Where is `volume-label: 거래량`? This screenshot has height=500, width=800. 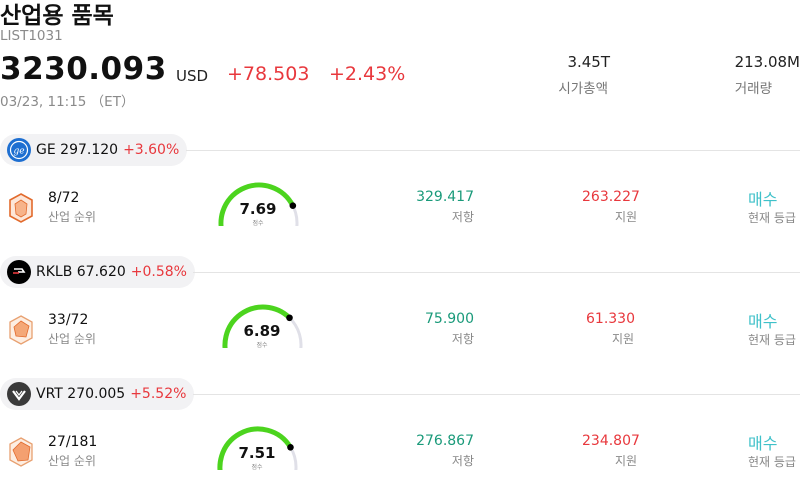 volume-label: 거래량 is located at coordinates (753, 89).